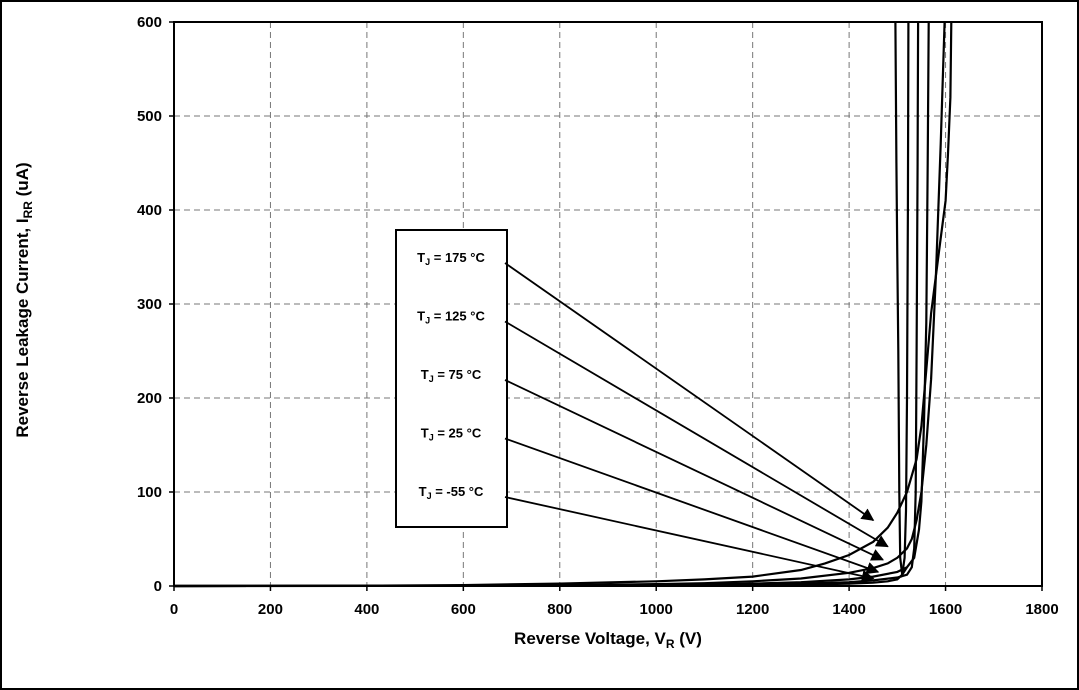 This screenshot has width=1079, height=690. I want to click on x-tick-label: 1800, so click(1041, 609).